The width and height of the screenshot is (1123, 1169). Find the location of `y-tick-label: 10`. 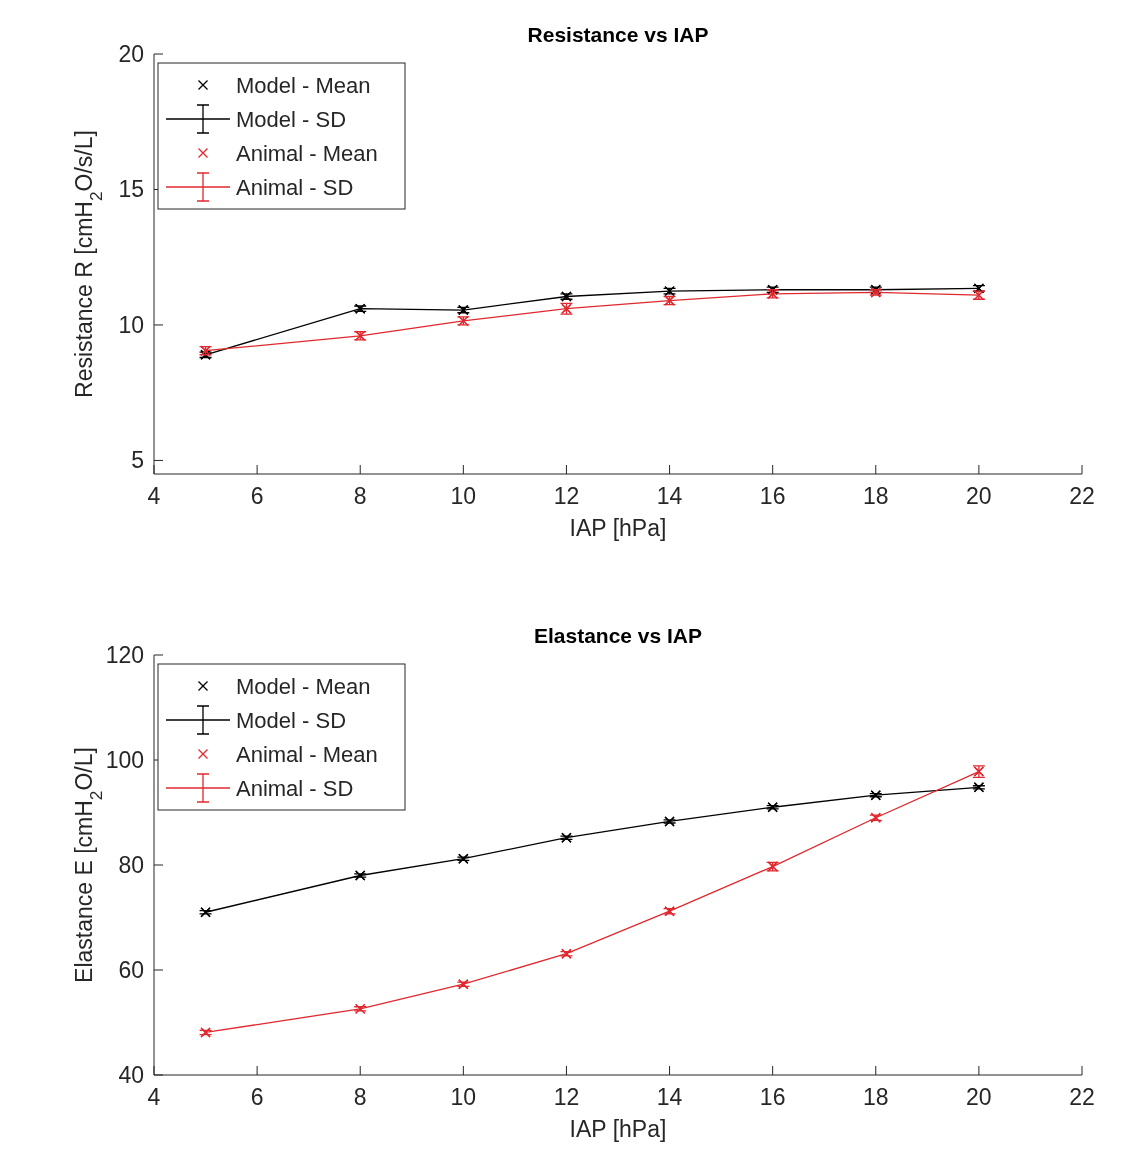

y-tick-label: 10 is located at coordinates (131, 324).